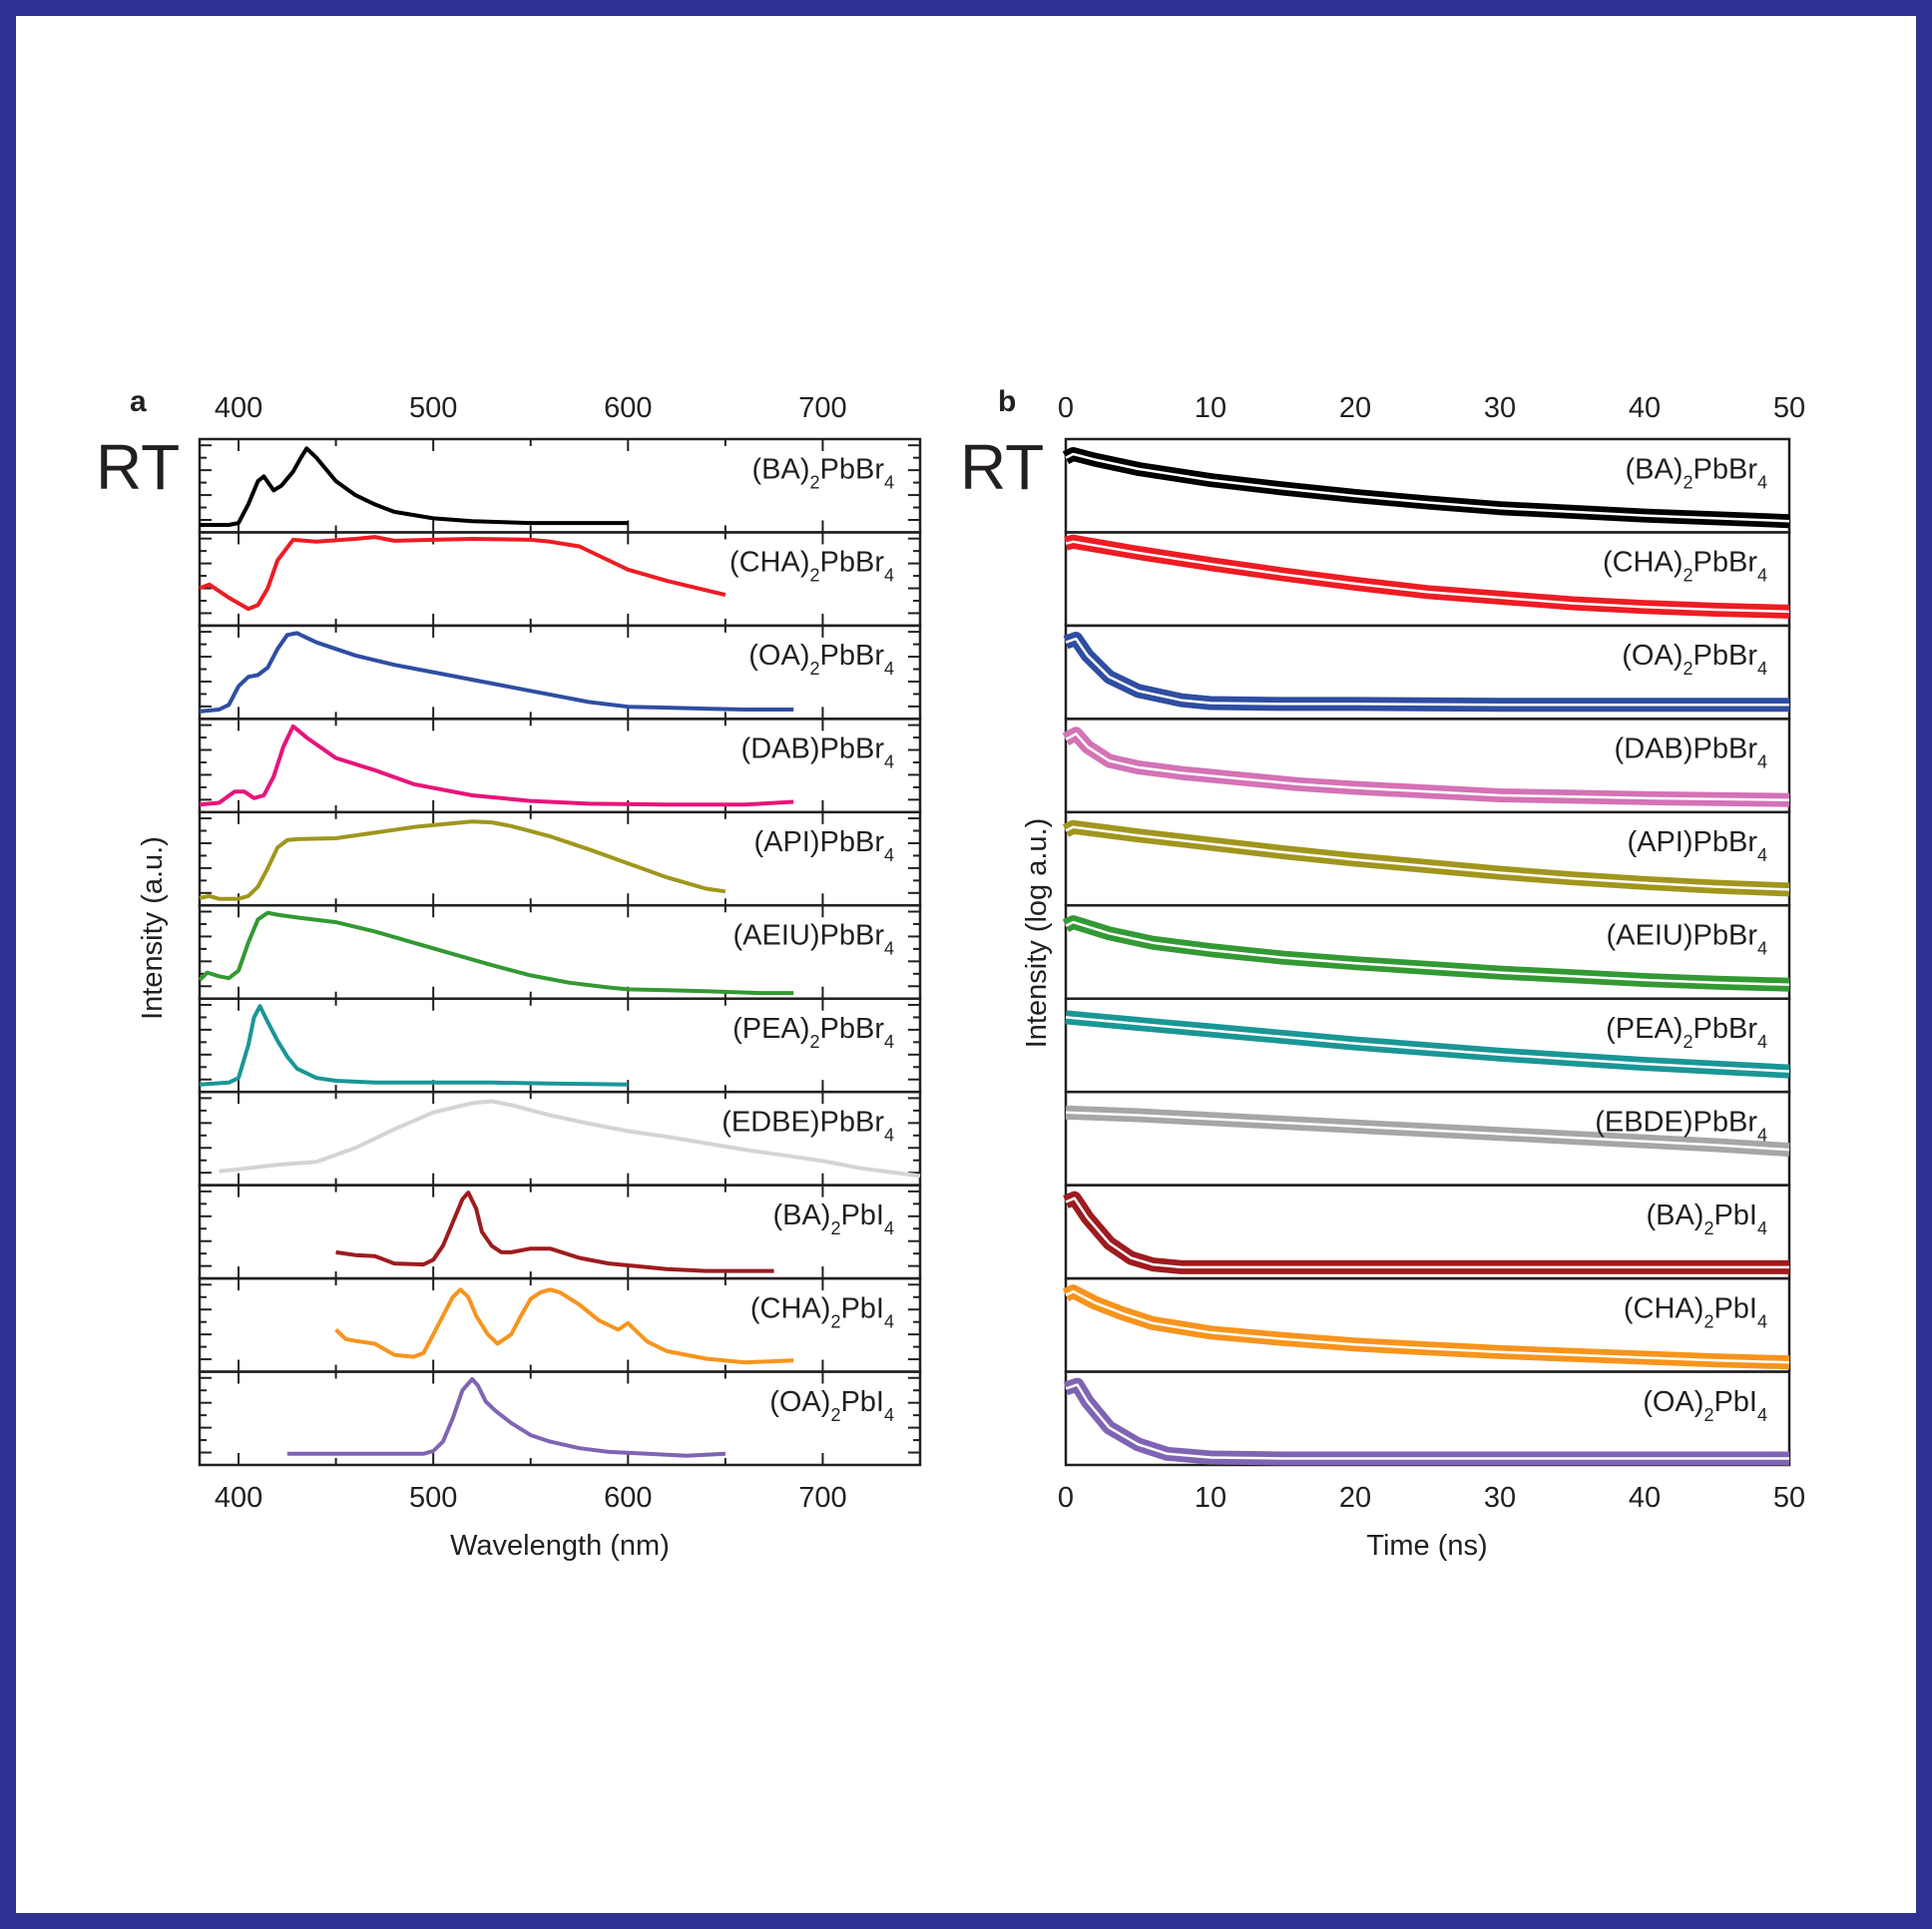  What do you see at coordinates (238, 1498) in the screenshot?
I see `x-tick-label-bottom: 400` at bounding box center [238, 1498].